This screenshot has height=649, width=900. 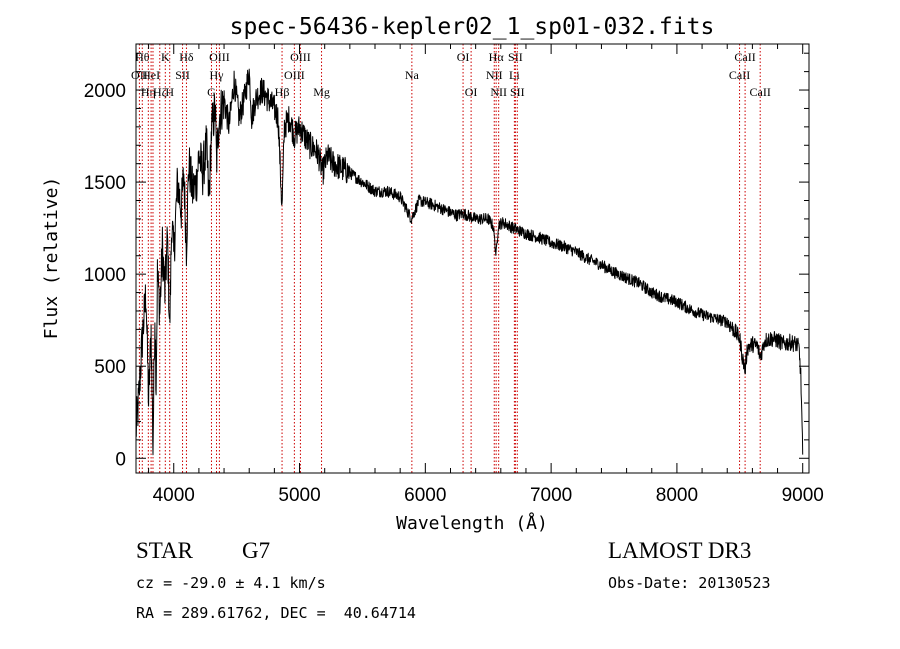 What do you see at coordinates (256, 550) in the screenshot?
I see `spectral-subclass: G7` at bounding box center [256, 550].